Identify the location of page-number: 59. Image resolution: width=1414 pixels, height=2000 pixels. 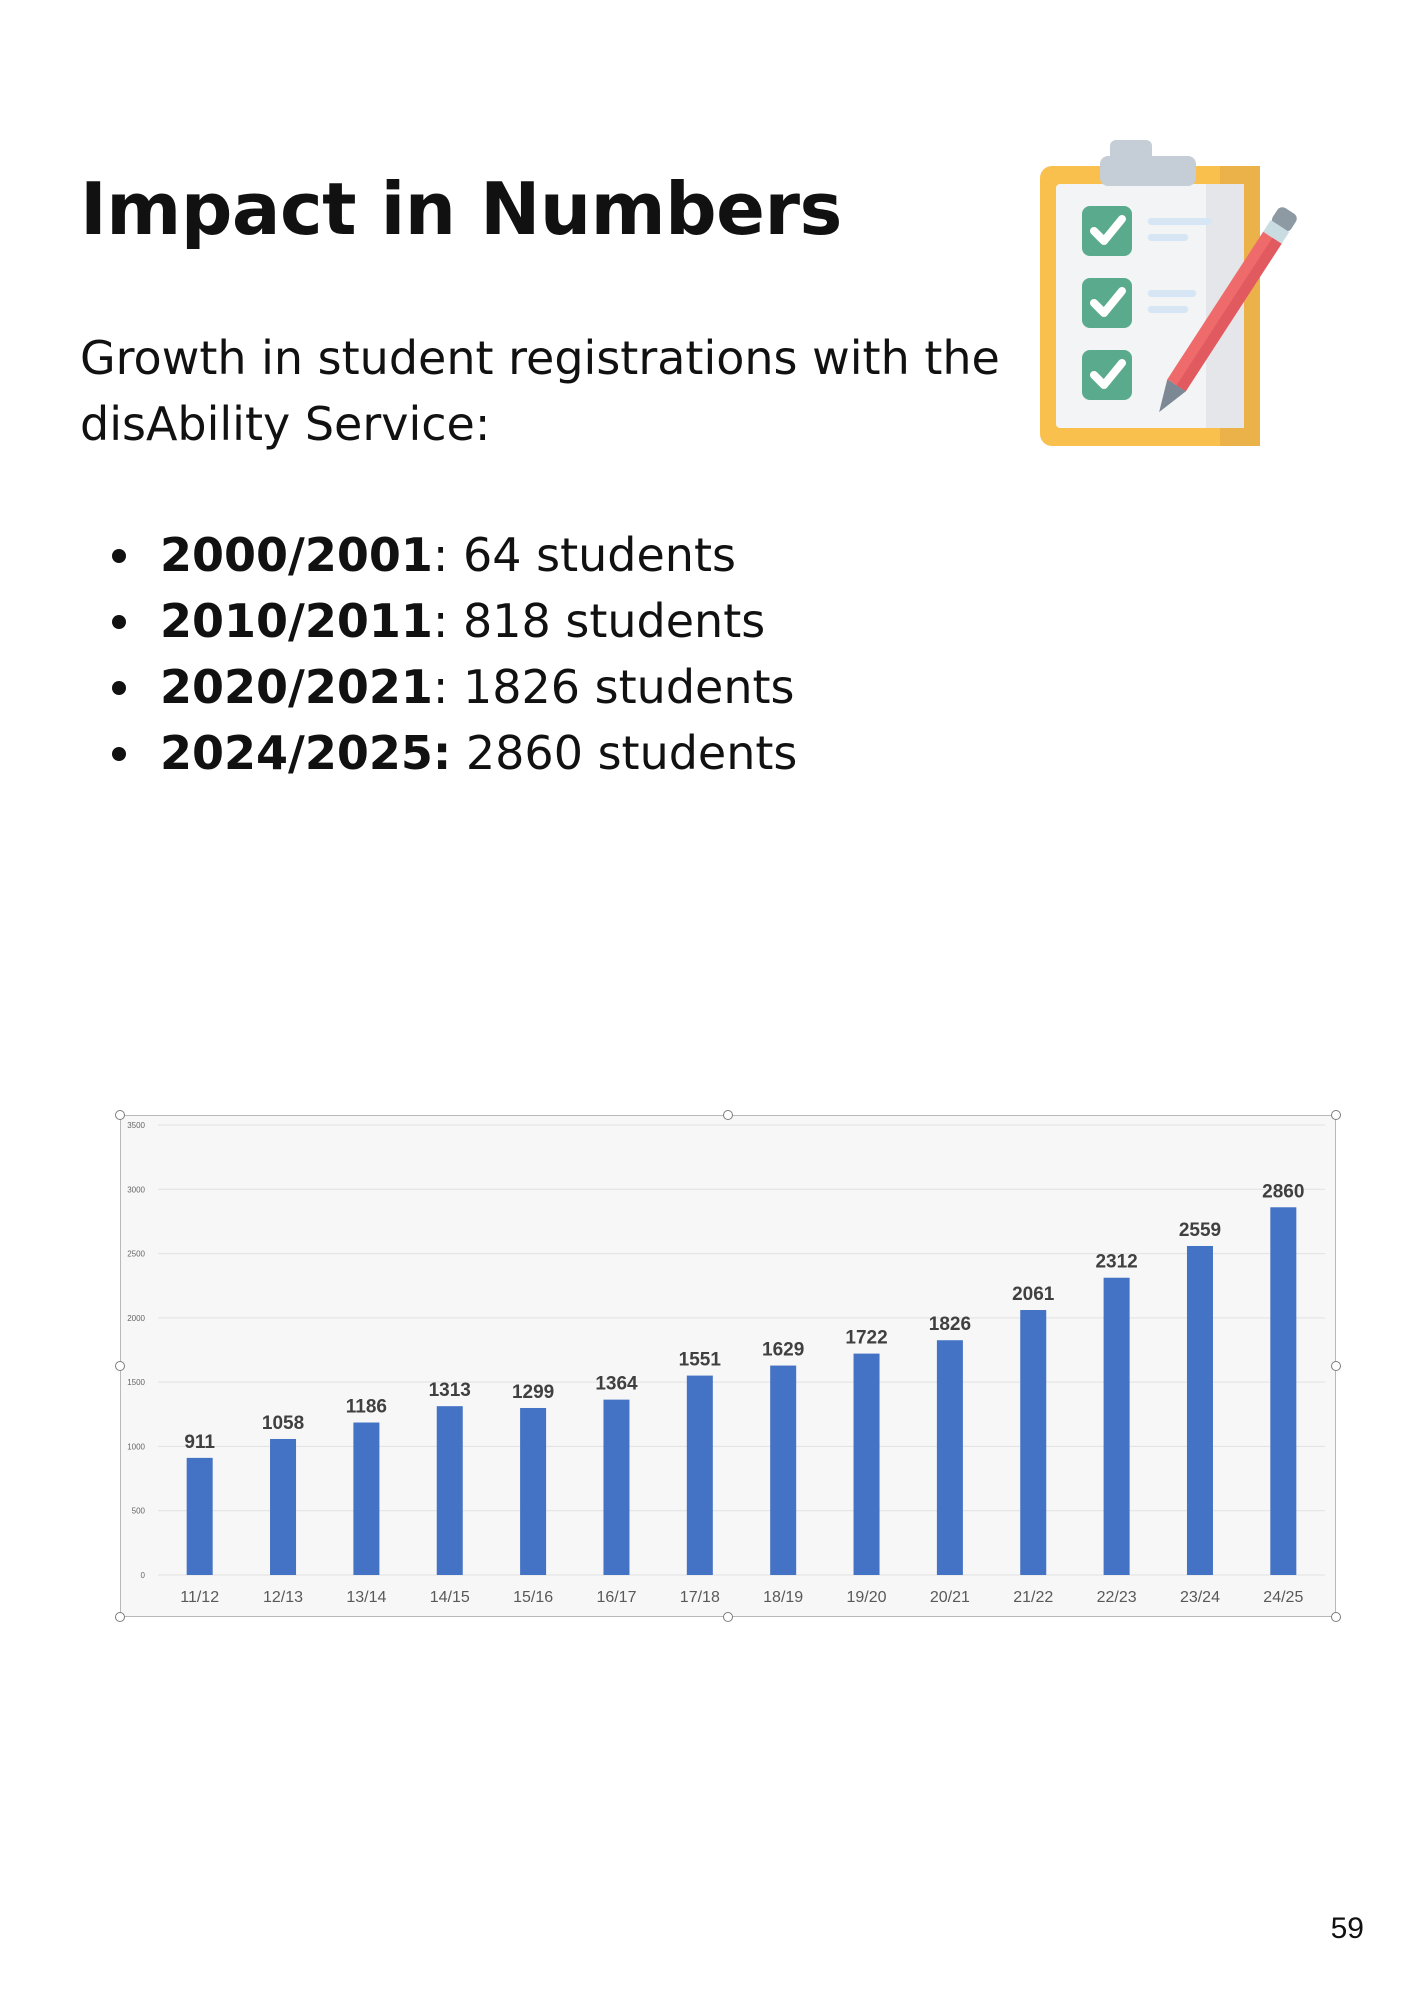
(1347, 1928).